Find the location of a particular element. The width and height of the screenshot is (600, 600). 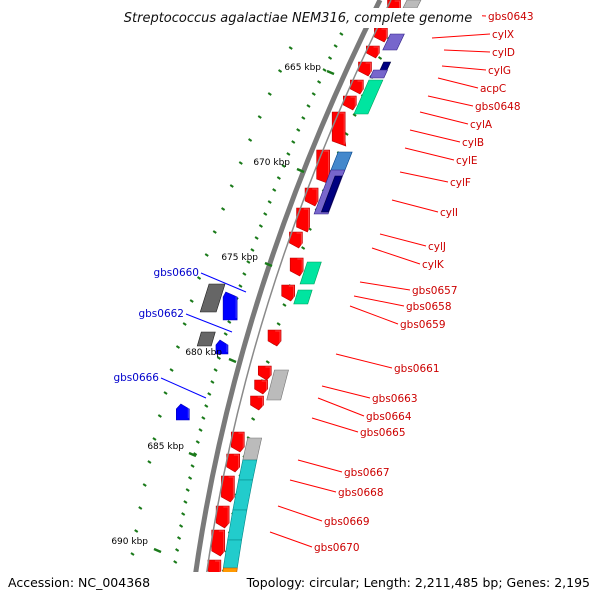

gene-label-right: cylE is located at coordinates (467, 161).